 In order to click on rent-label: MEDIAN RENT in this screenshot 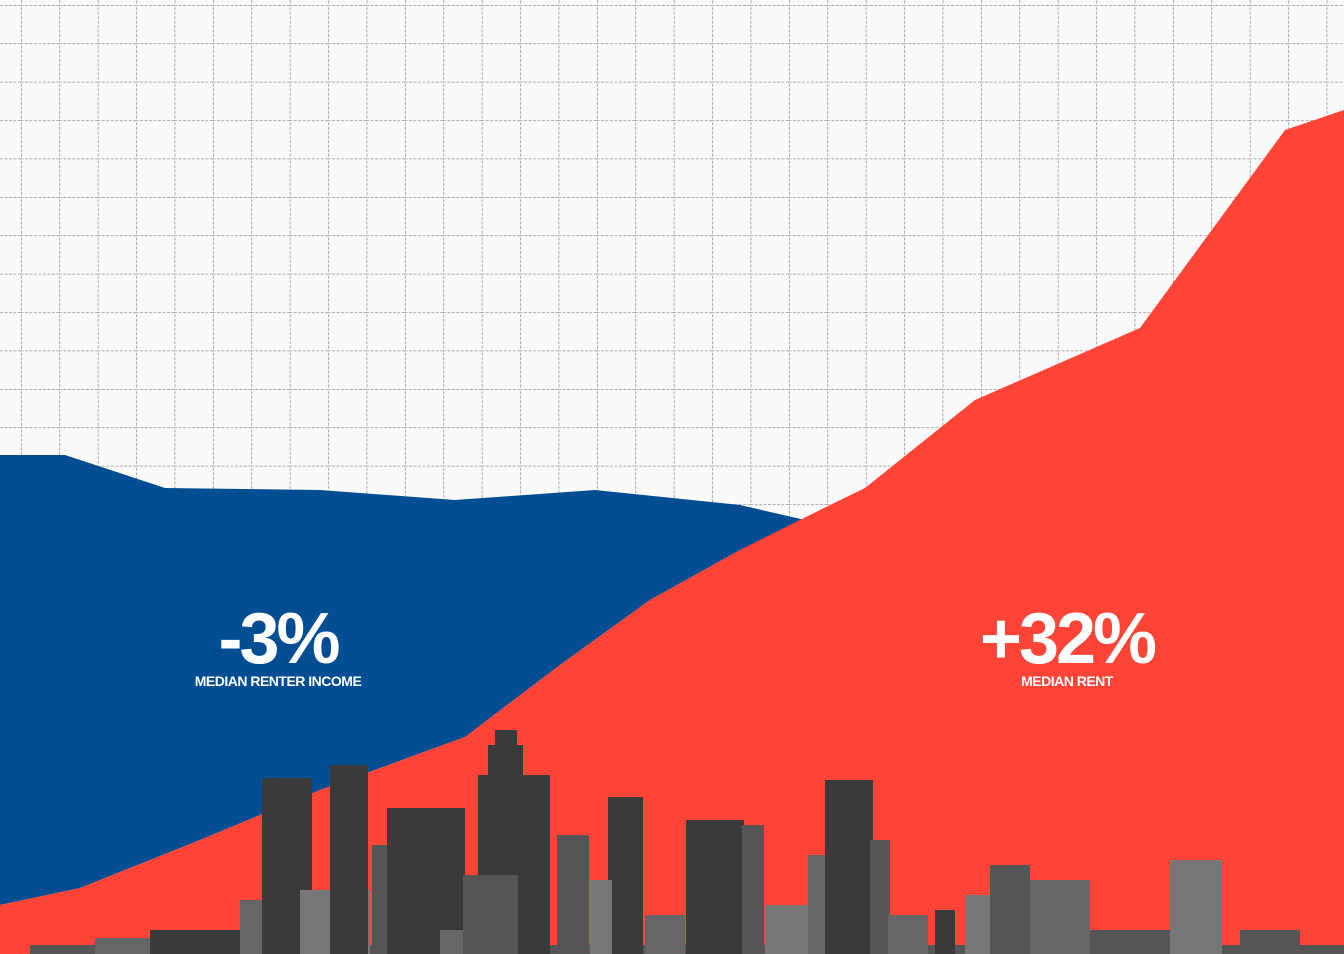, I will do `click(1067, 681)`.